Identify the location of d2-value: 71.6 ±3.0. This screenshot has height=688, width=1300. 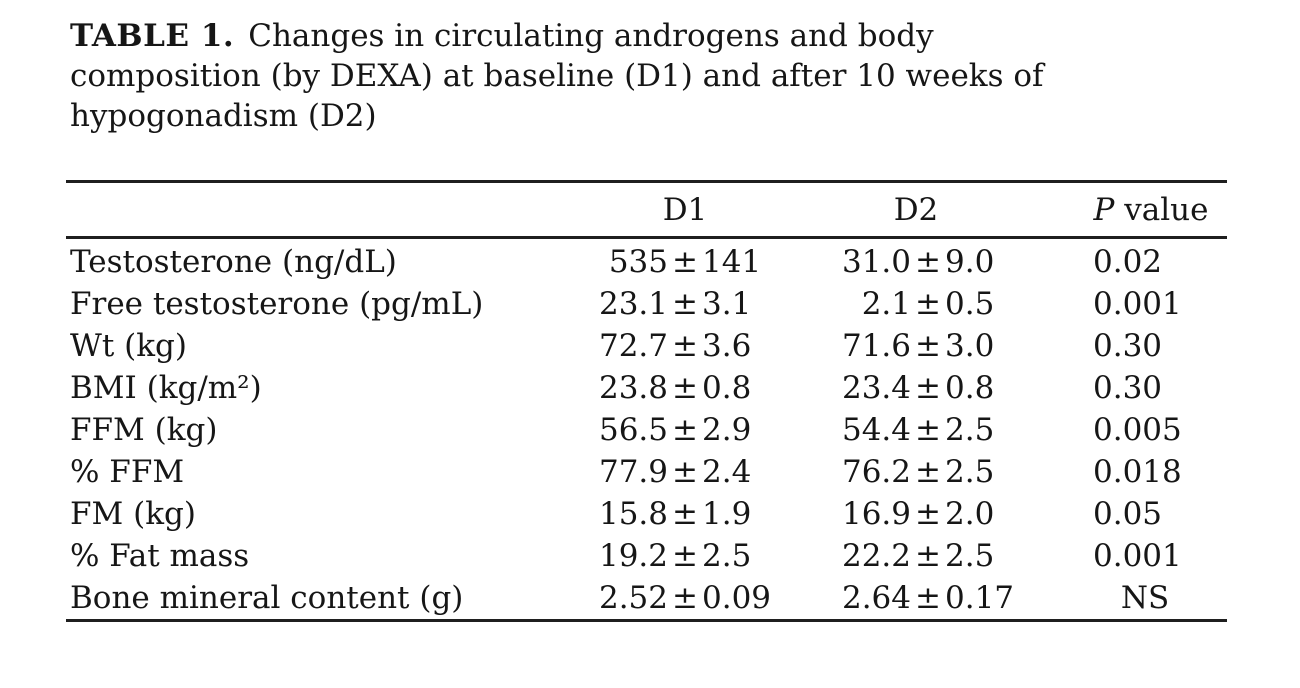
(916, 346).